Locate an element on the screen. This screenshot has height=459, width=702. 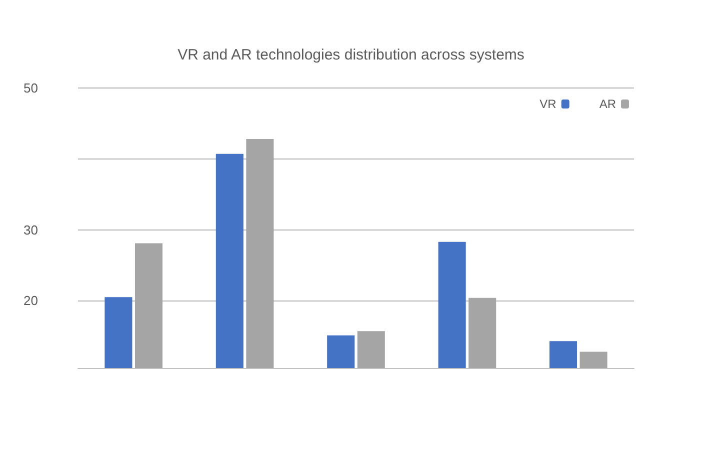
chart-title: VR and AR technologies distribution across systems is located at coordinates (351, 55).